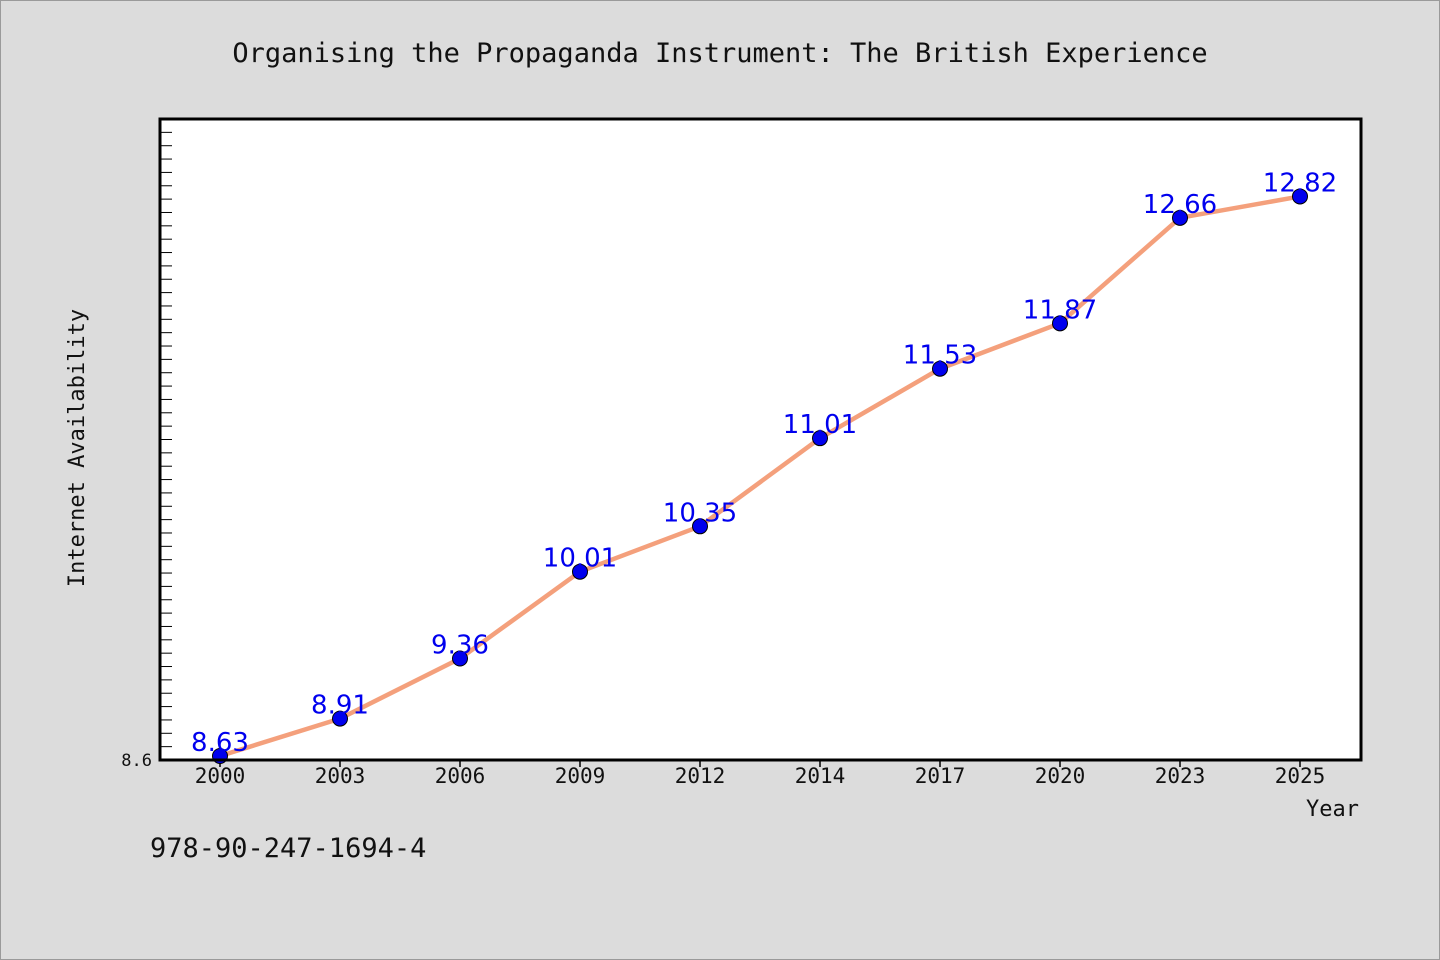 The image size is (1440, 960). I want to click on data-label: 11.53, so click(940, 356).